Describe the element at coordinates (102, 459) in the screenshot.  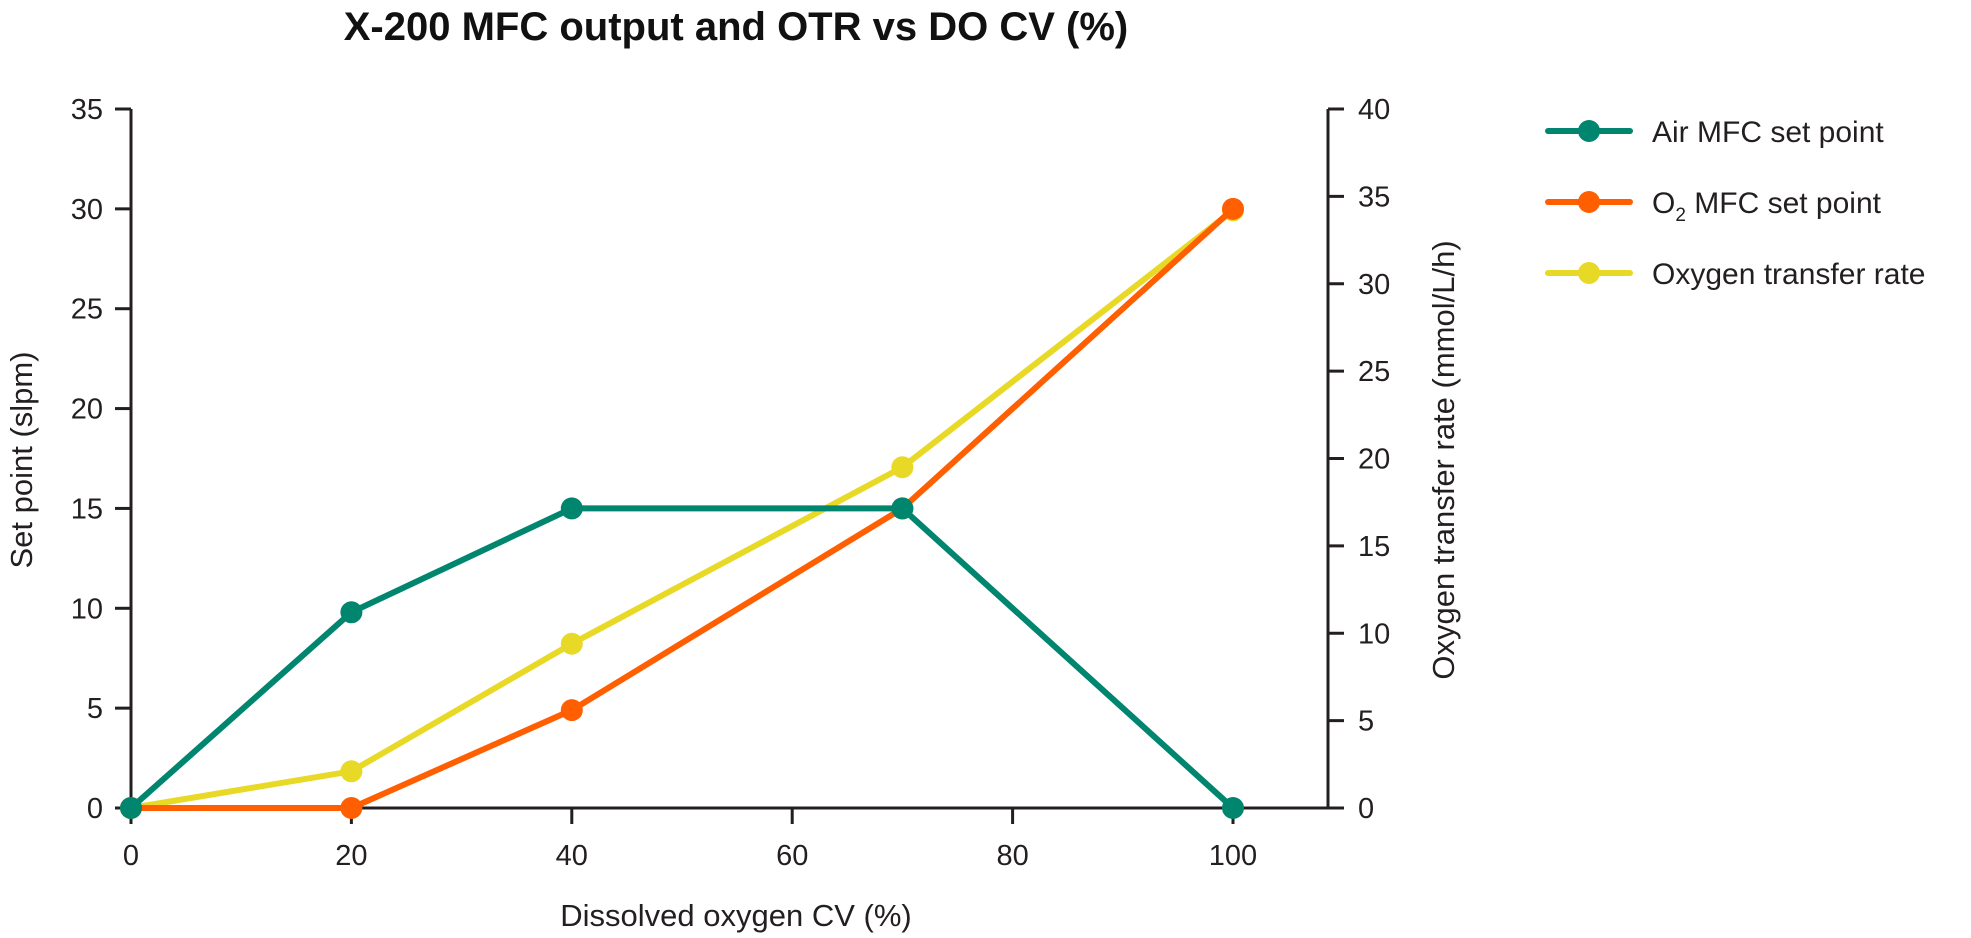
I see `left-y-axis: 0 5 10 15 20 25 30 35` at that location.